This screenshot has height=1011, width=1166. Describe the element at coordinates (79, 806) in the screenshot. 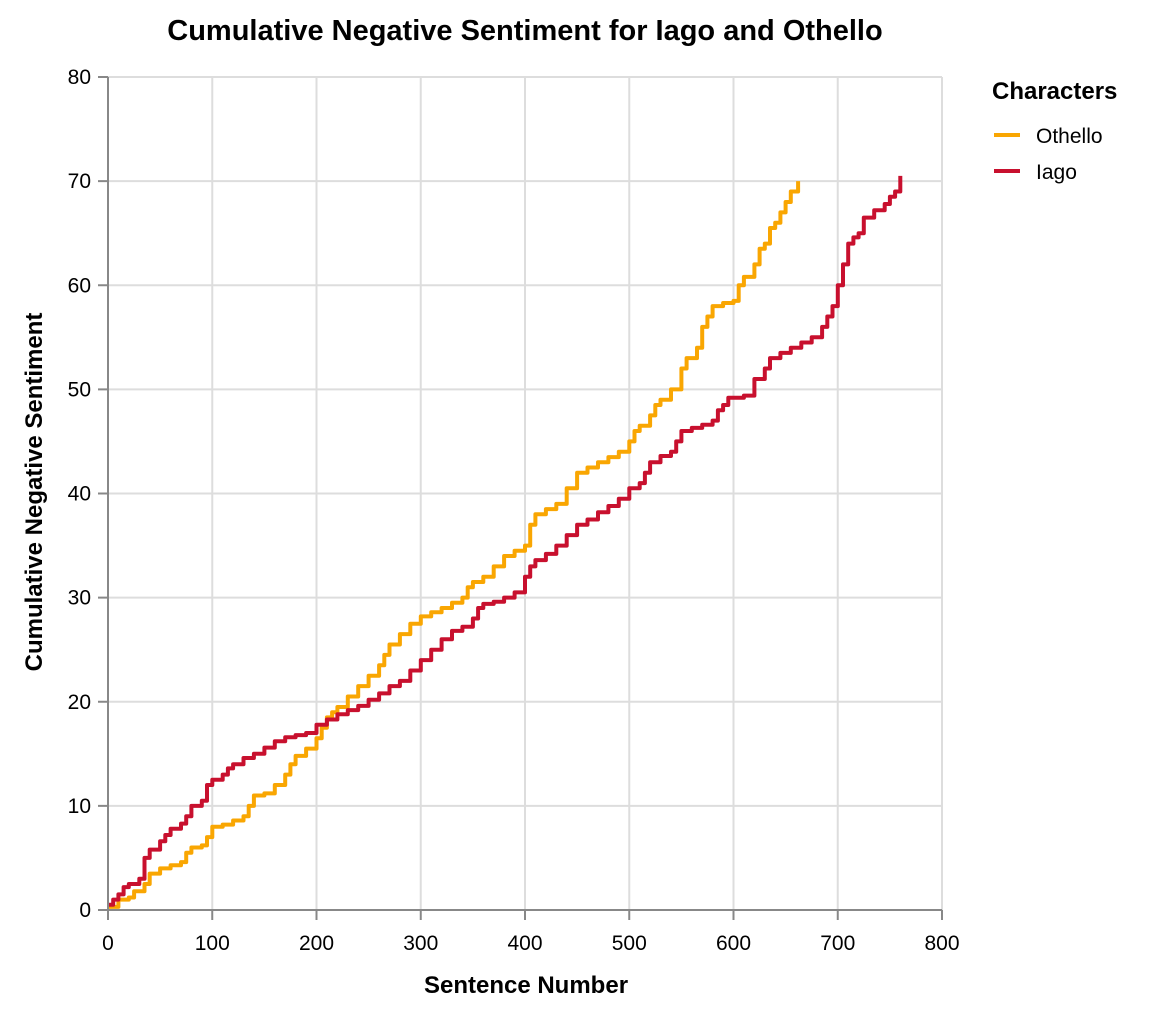

I see `y-tick-label: 10` at that location.